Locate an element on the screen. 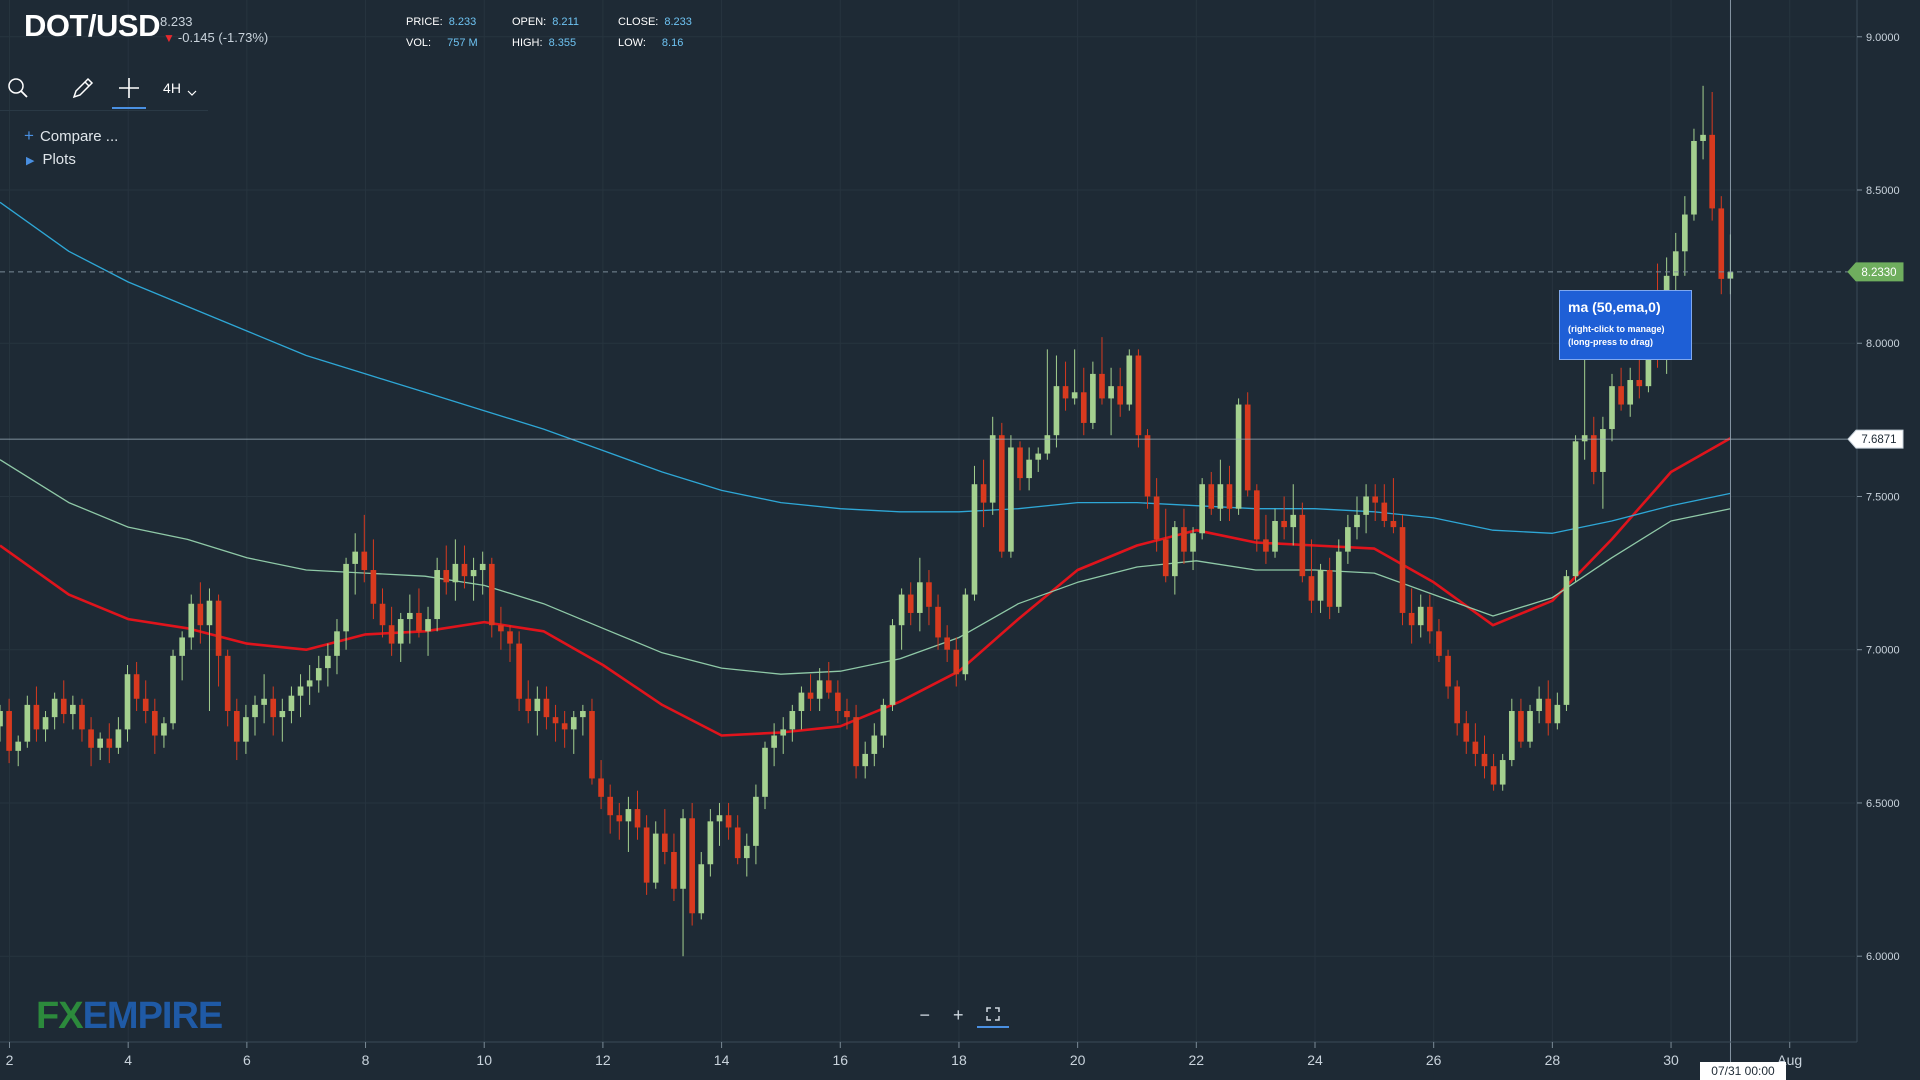 This screenshot has height=1080, width=1920. chart-toolbar: 4H is located at coordinates (104, 88).